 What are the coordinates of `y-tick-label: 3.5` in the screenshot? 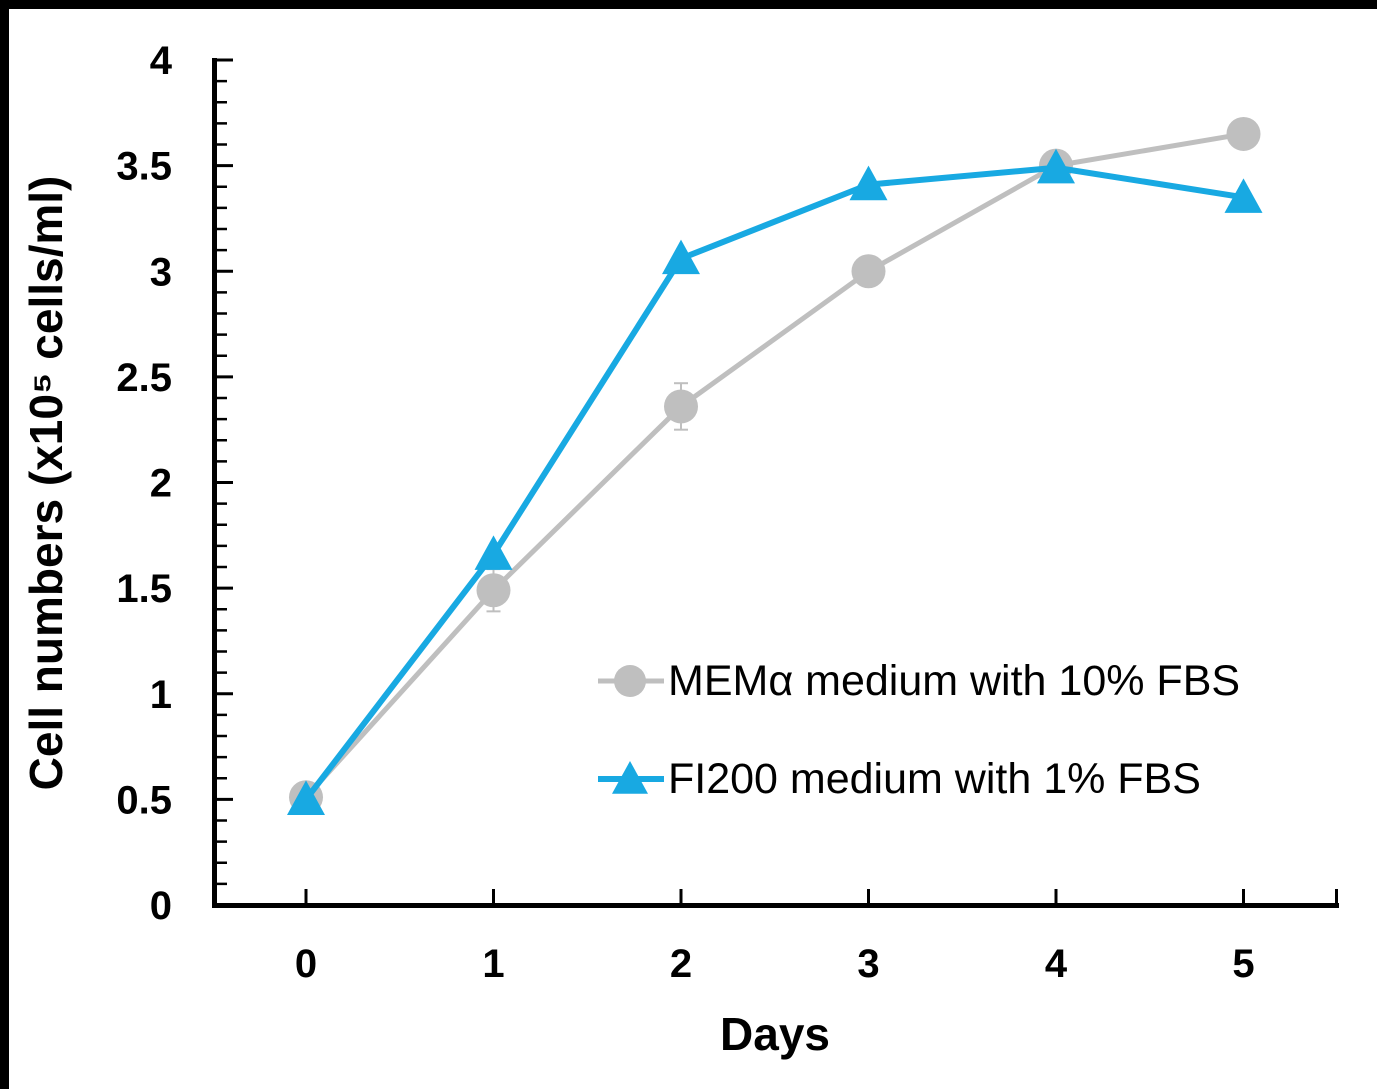 It's located at (144, 167).